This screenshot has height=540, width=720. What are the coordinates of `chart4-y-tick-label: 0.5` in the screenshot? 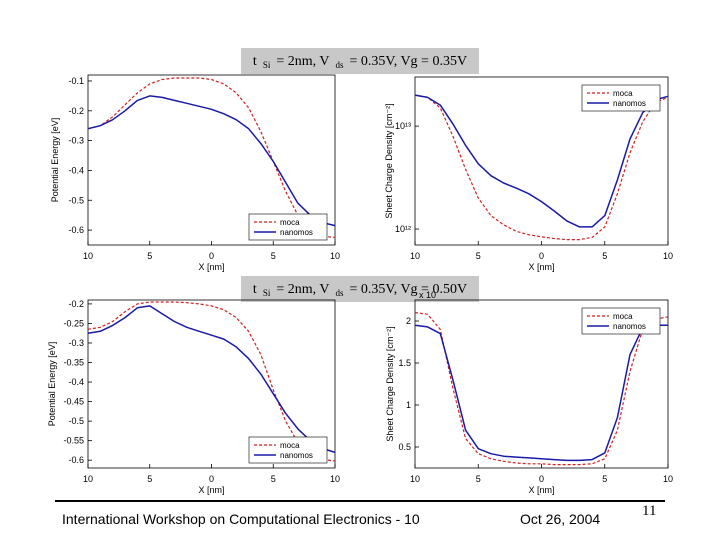 It's located at (404, 447).